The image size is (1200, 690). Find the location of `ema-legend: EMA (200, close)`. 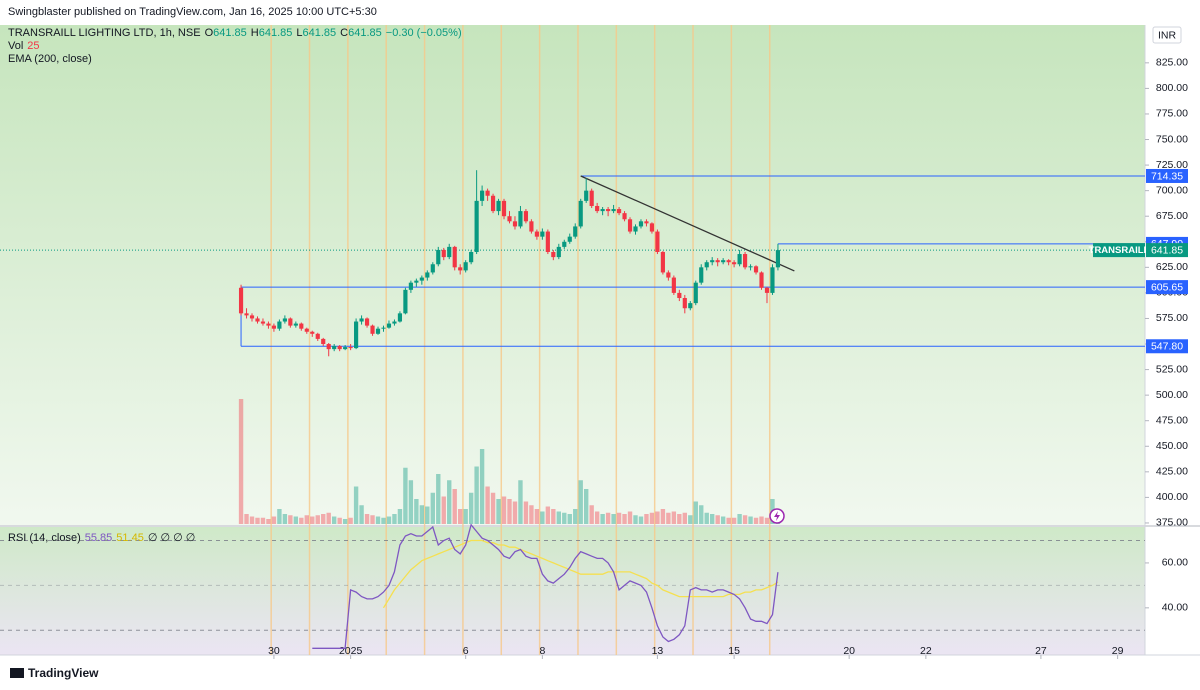

ema-legend: EMA (200, close) is located at coordinates (50, 59).